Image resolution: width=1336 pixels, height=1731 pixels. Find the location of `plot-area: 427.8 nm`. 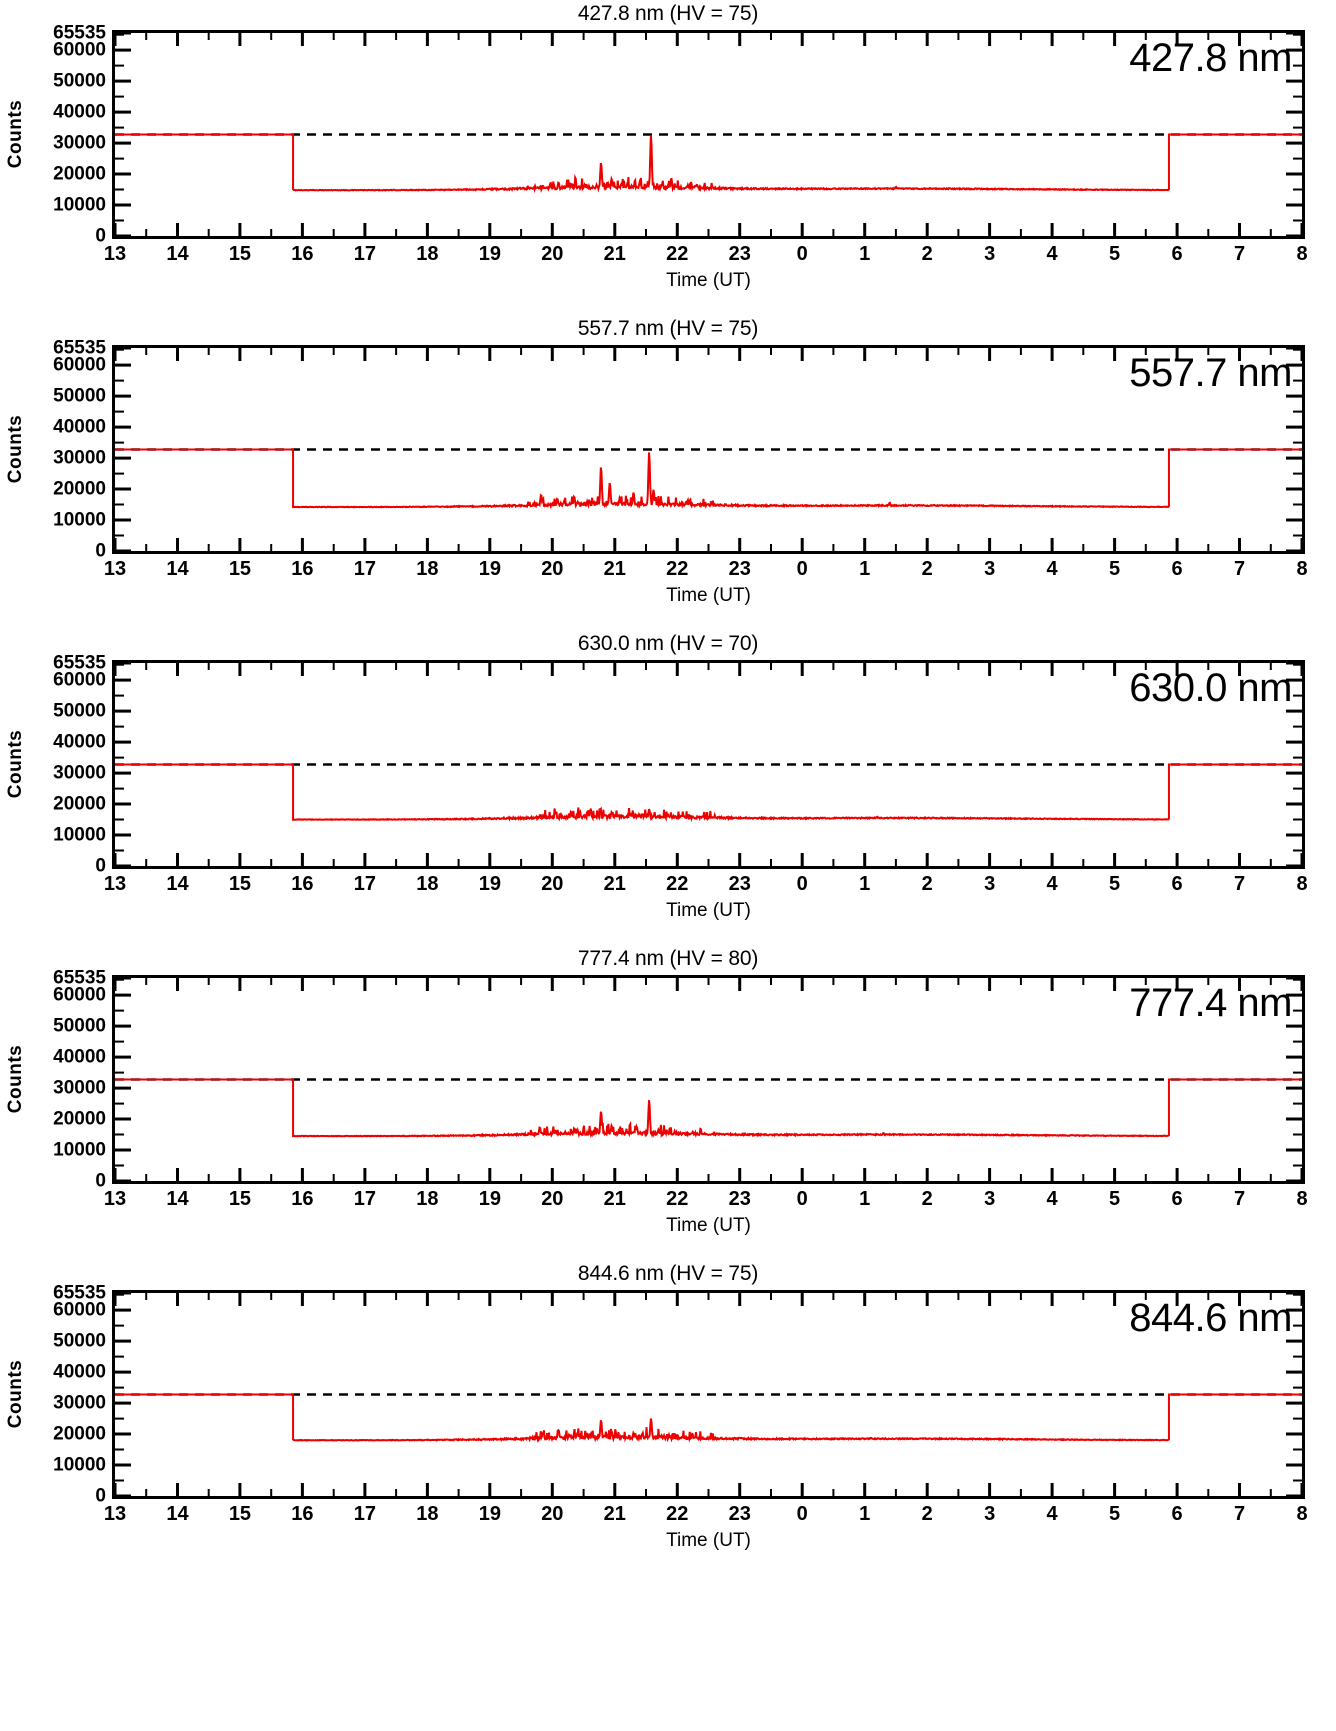

plot-area: 427.8 nm is located at coordinates (708, 134).